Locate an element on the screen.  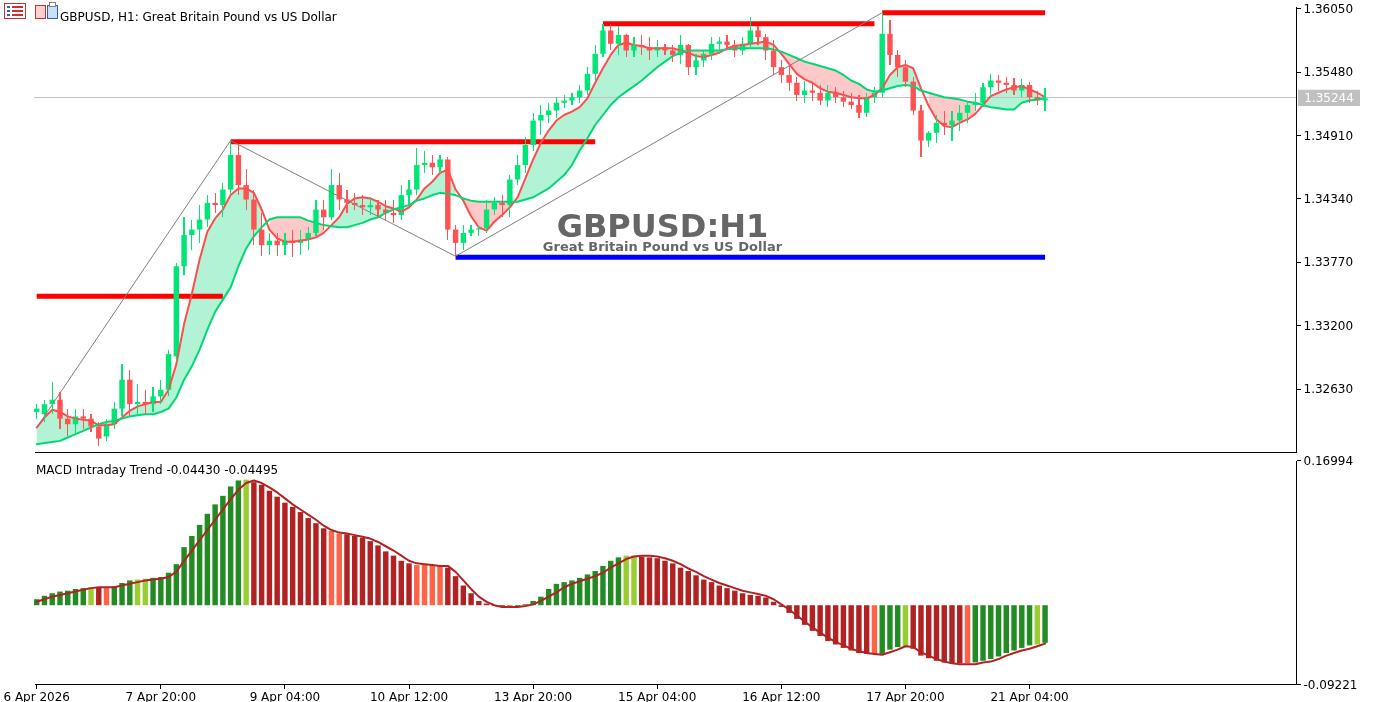
y-tick-label: 1.36050 is located at coordinates (1328, 8).